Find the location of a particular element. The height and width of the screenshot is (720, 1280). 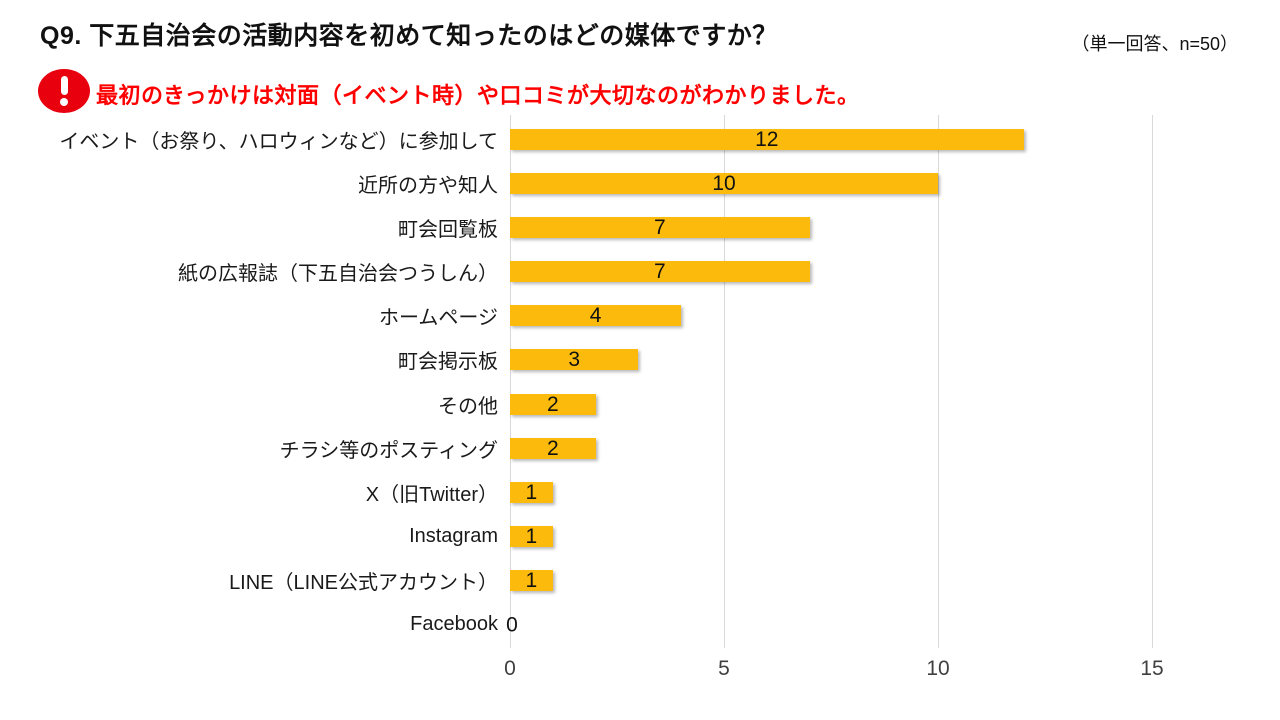

chart-row: 町会回覧板 7 is located at coordinates (640, 227).